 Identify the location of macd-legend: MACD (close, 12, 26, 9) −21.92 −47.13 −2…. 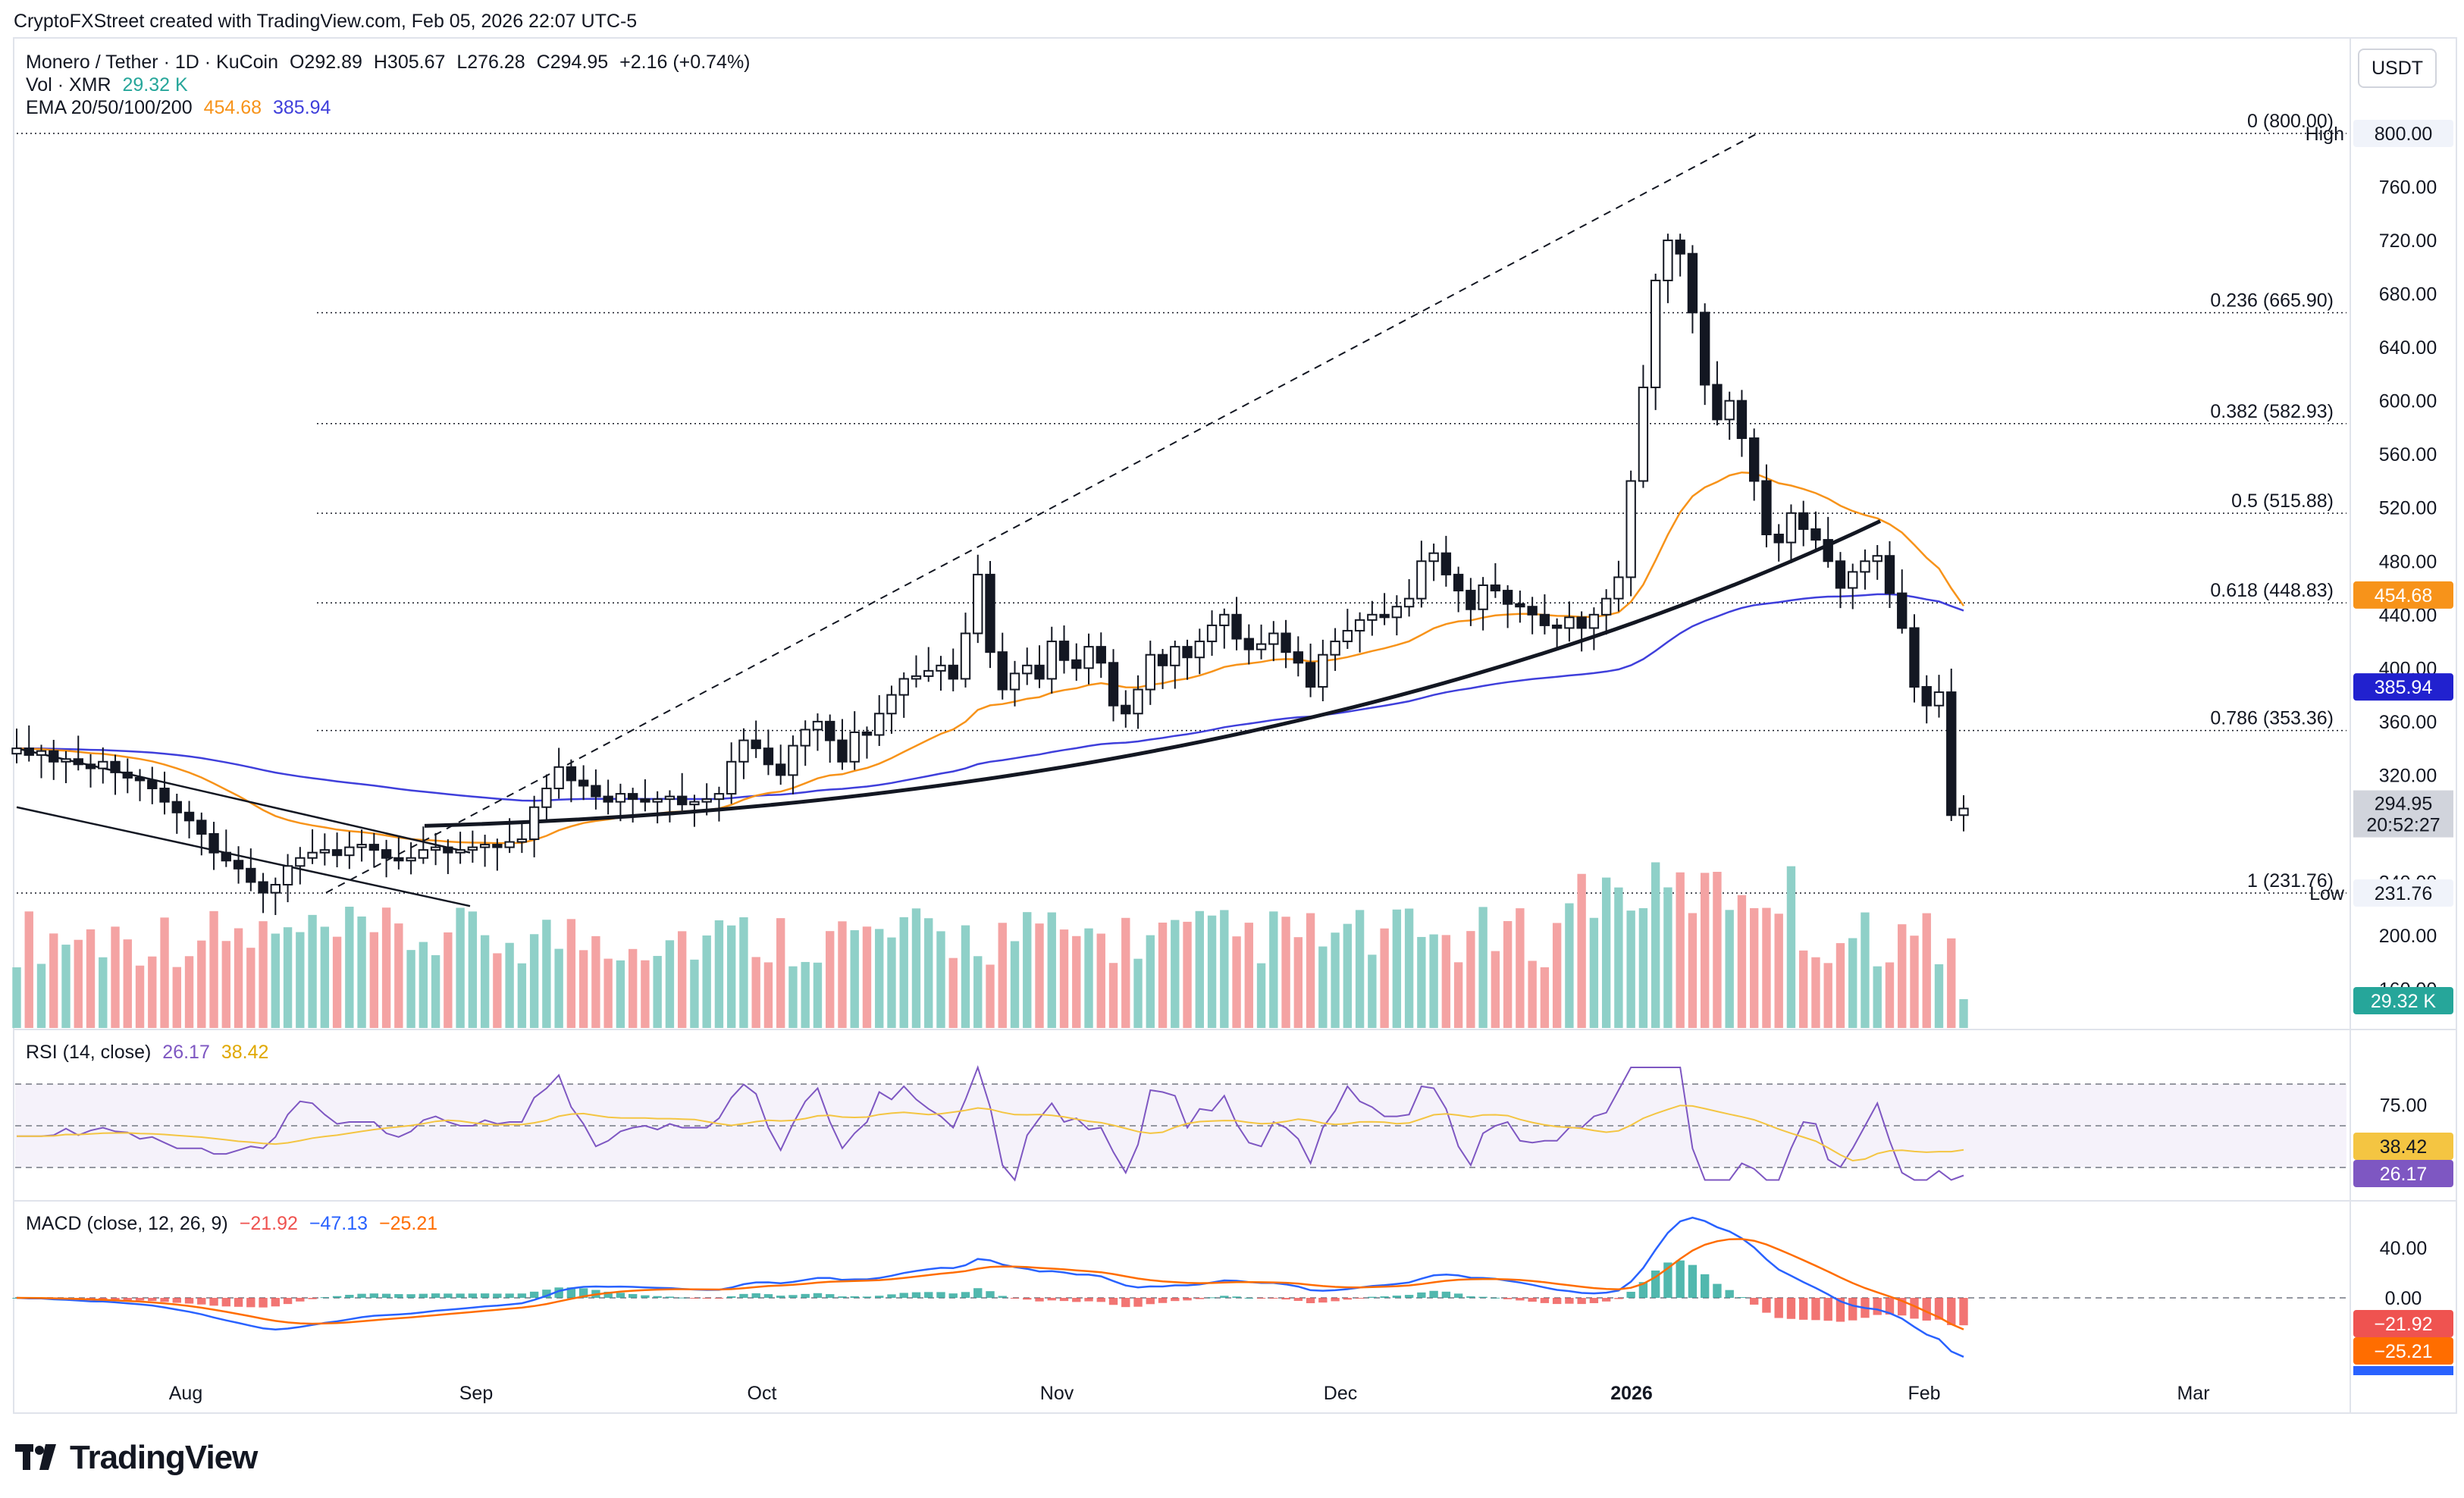
(235, 1224).